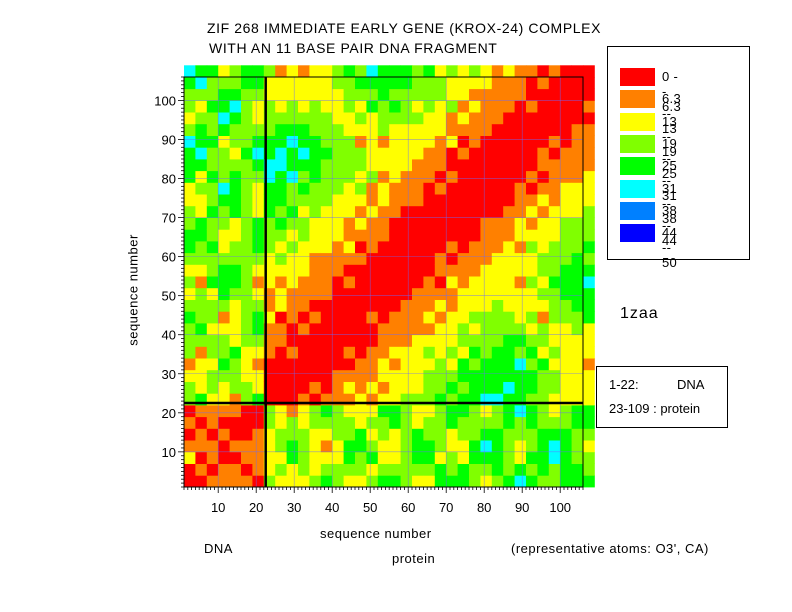 This screenshot has width=792, height=612. What do you see at coordinates (169, 179) in the screenshot?
I see `y-tick-label: 80` at bounding box center [169, 179].